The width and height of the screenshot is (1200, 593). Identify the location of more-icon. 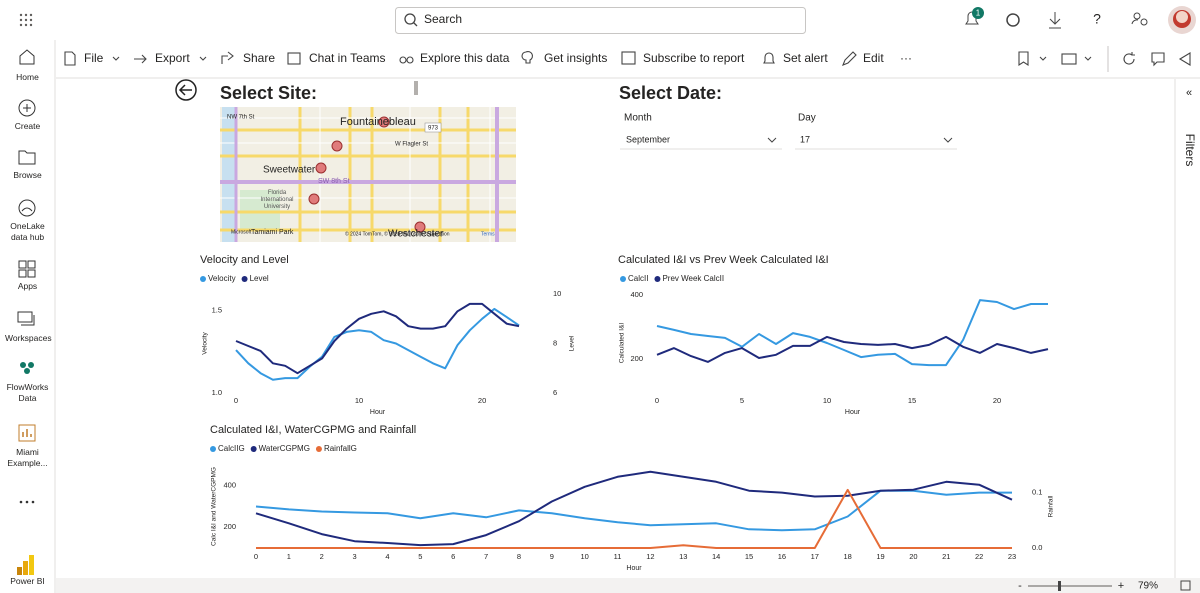
(27, 502).